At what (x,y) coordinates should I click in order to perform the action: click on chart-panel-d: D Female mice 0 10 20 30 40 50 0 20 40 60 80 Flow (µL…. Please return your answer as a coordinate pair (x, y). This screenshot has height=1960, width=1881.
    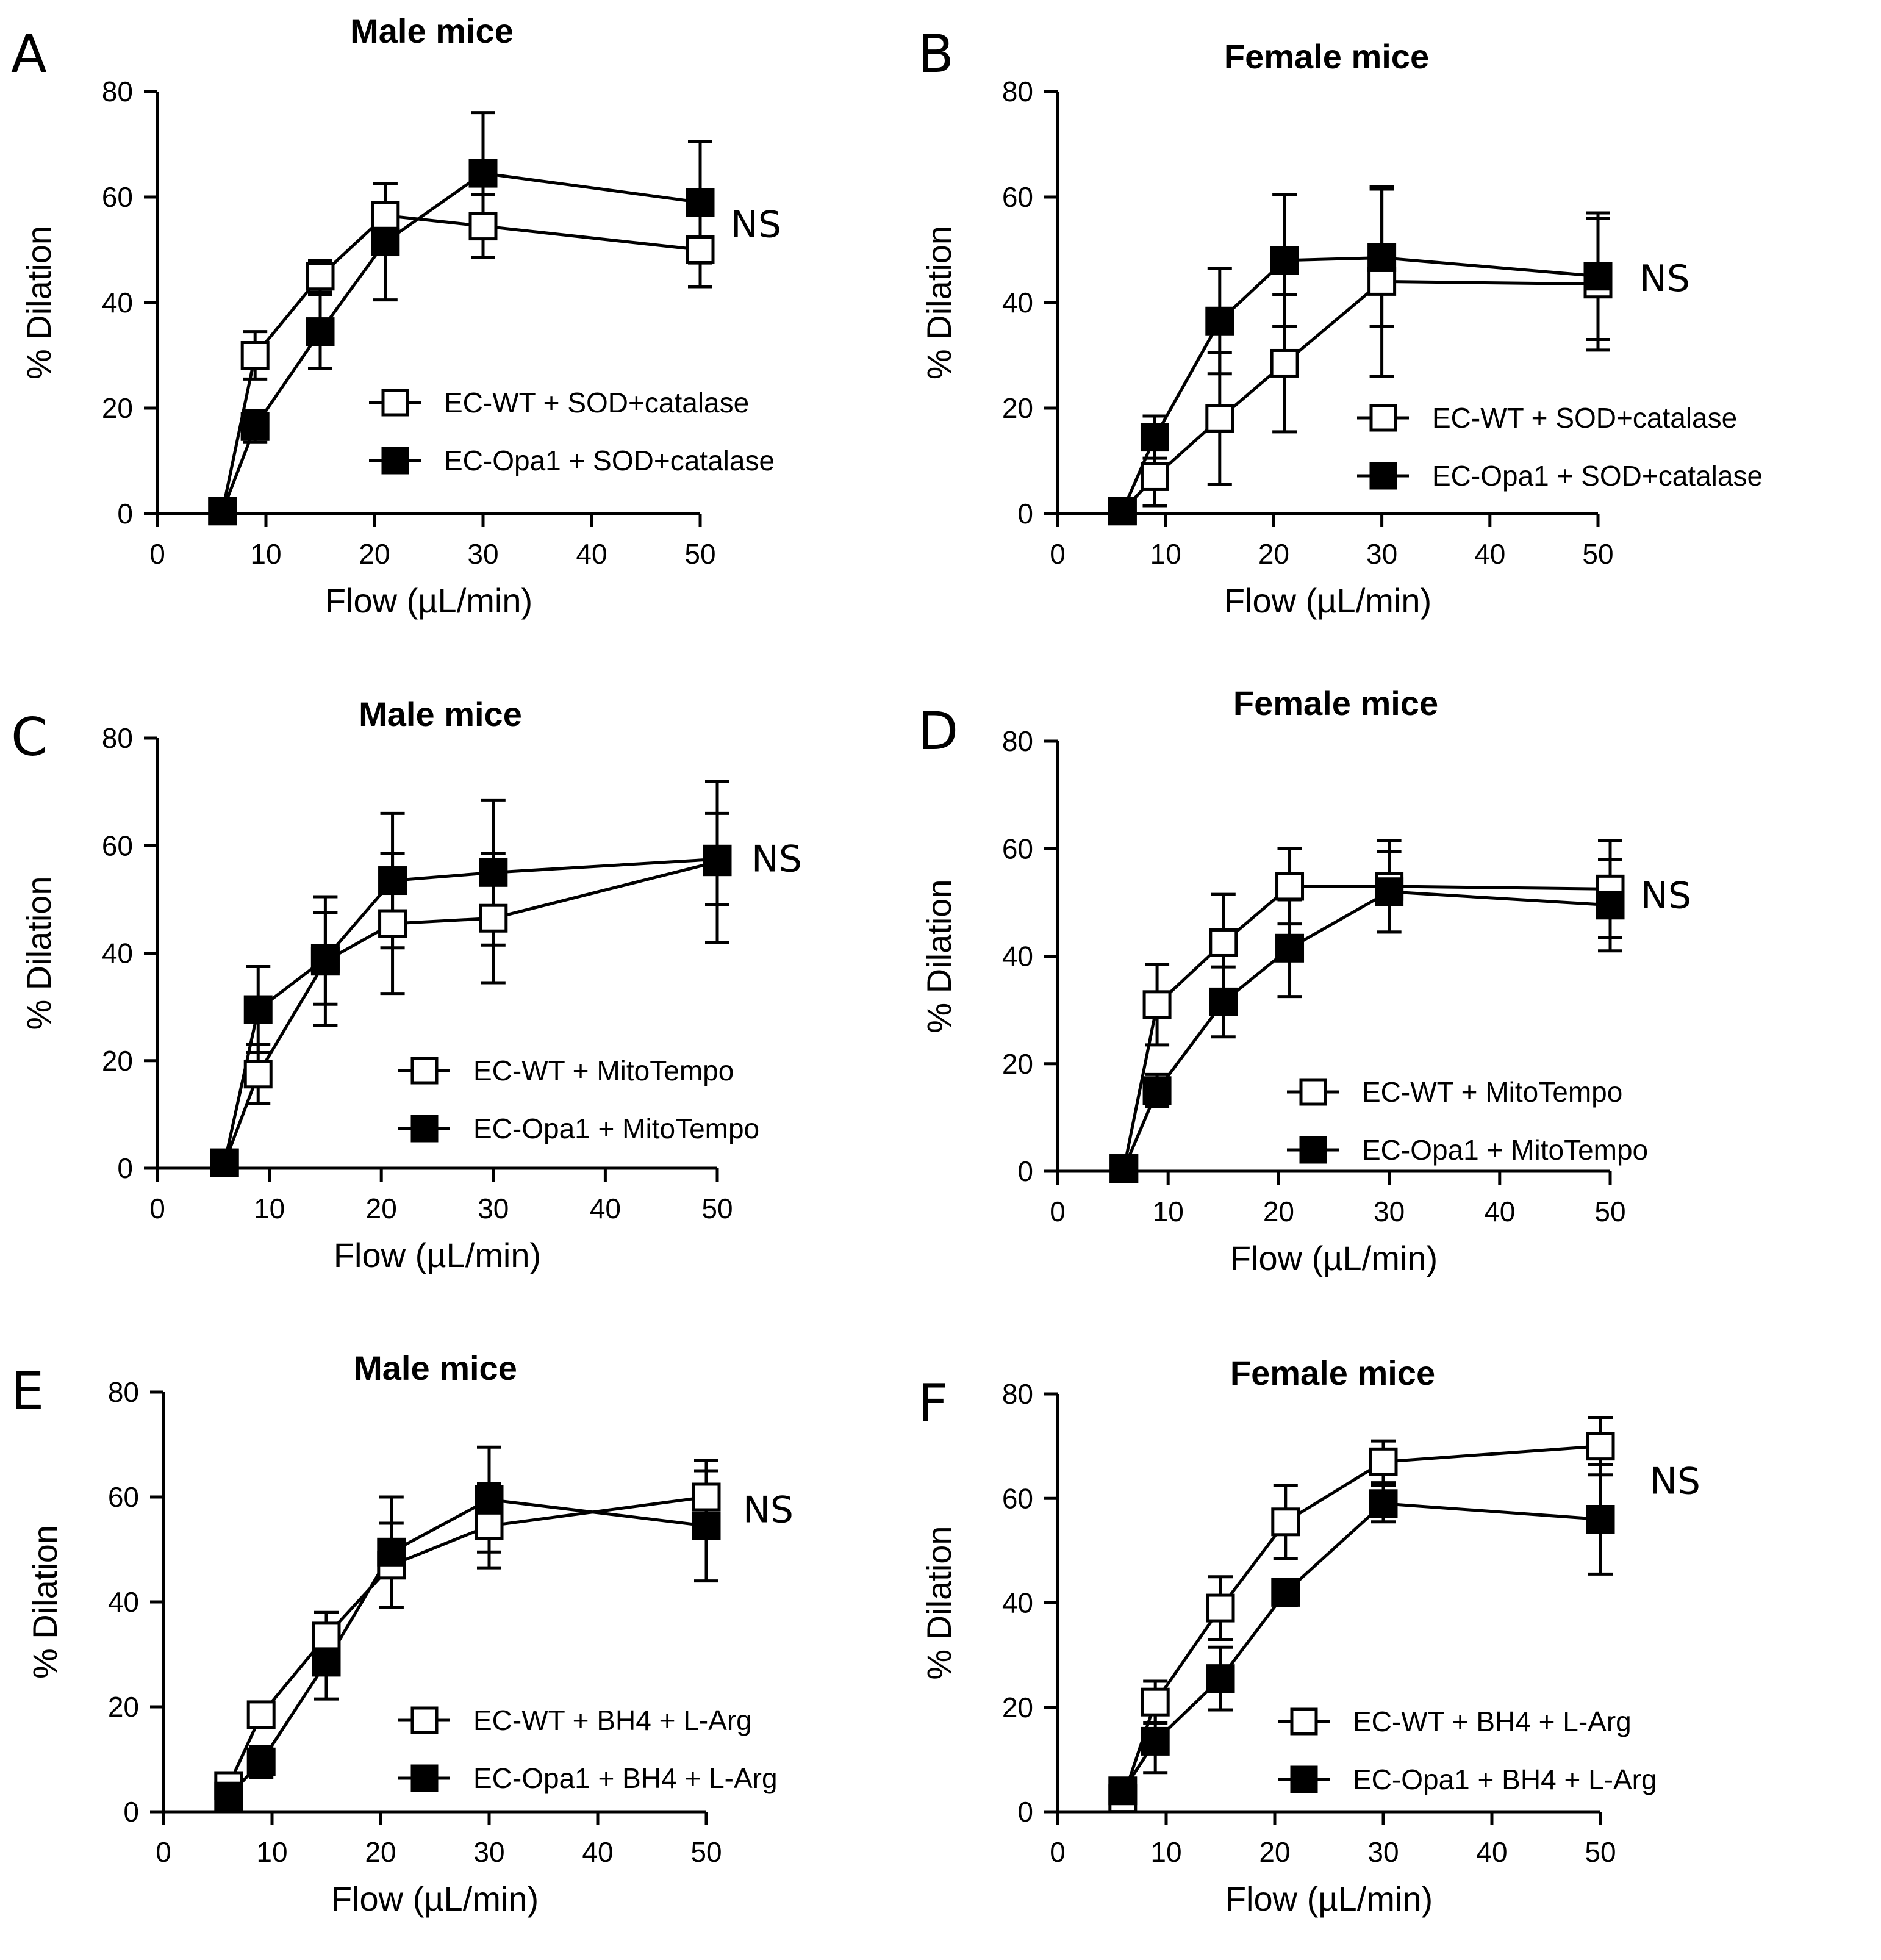
    Looking at the image, I should click on (1305, 980).